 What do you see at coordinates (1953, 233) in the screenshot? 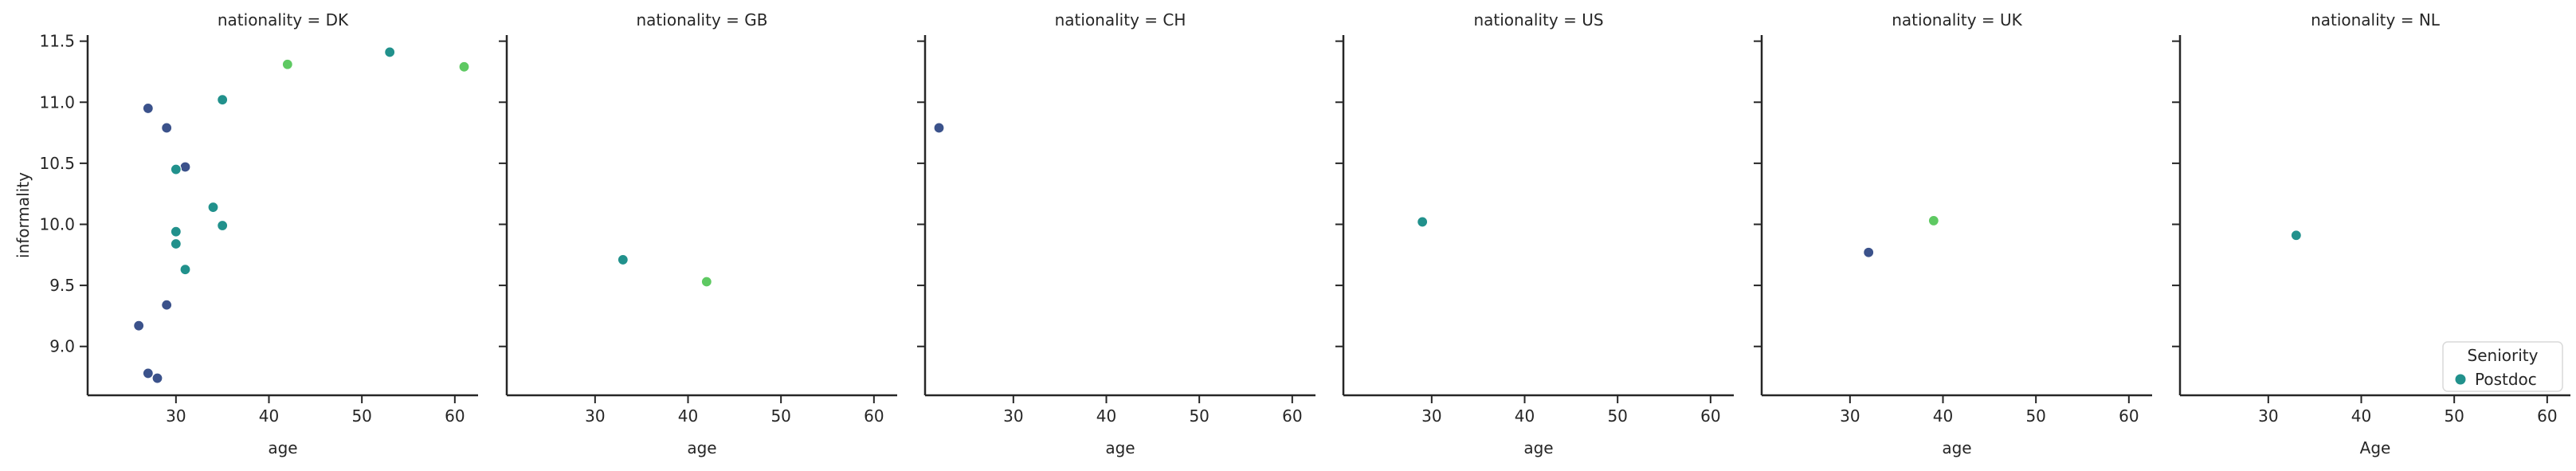
I see `facet-panel: nationality = UK 30 40 50 60 age` at bounding box center [1953, 233].